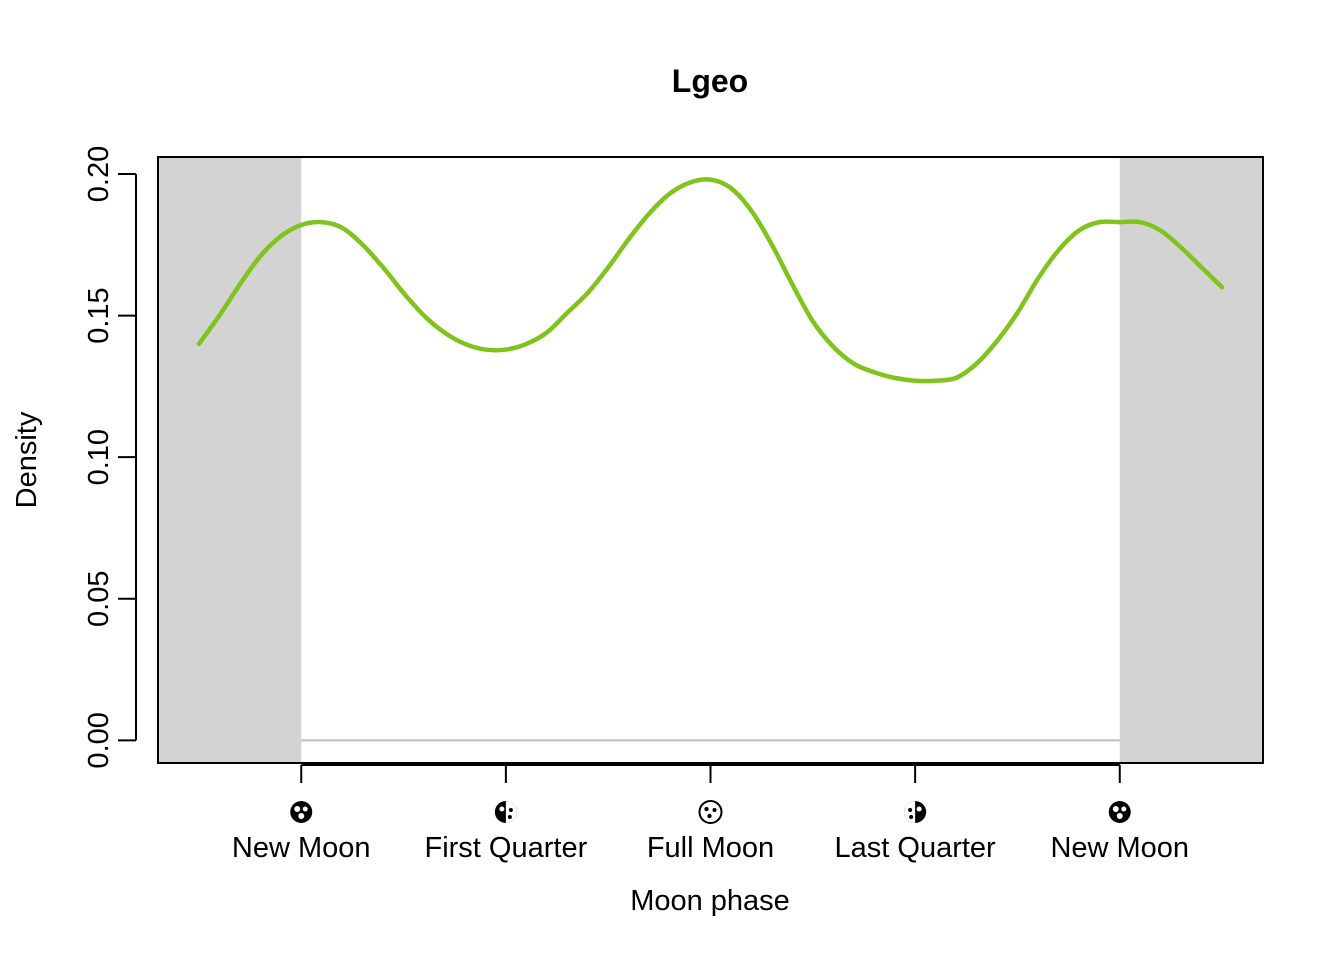  I want to click on x-axis-label: Moon phase, so click(710, 901).